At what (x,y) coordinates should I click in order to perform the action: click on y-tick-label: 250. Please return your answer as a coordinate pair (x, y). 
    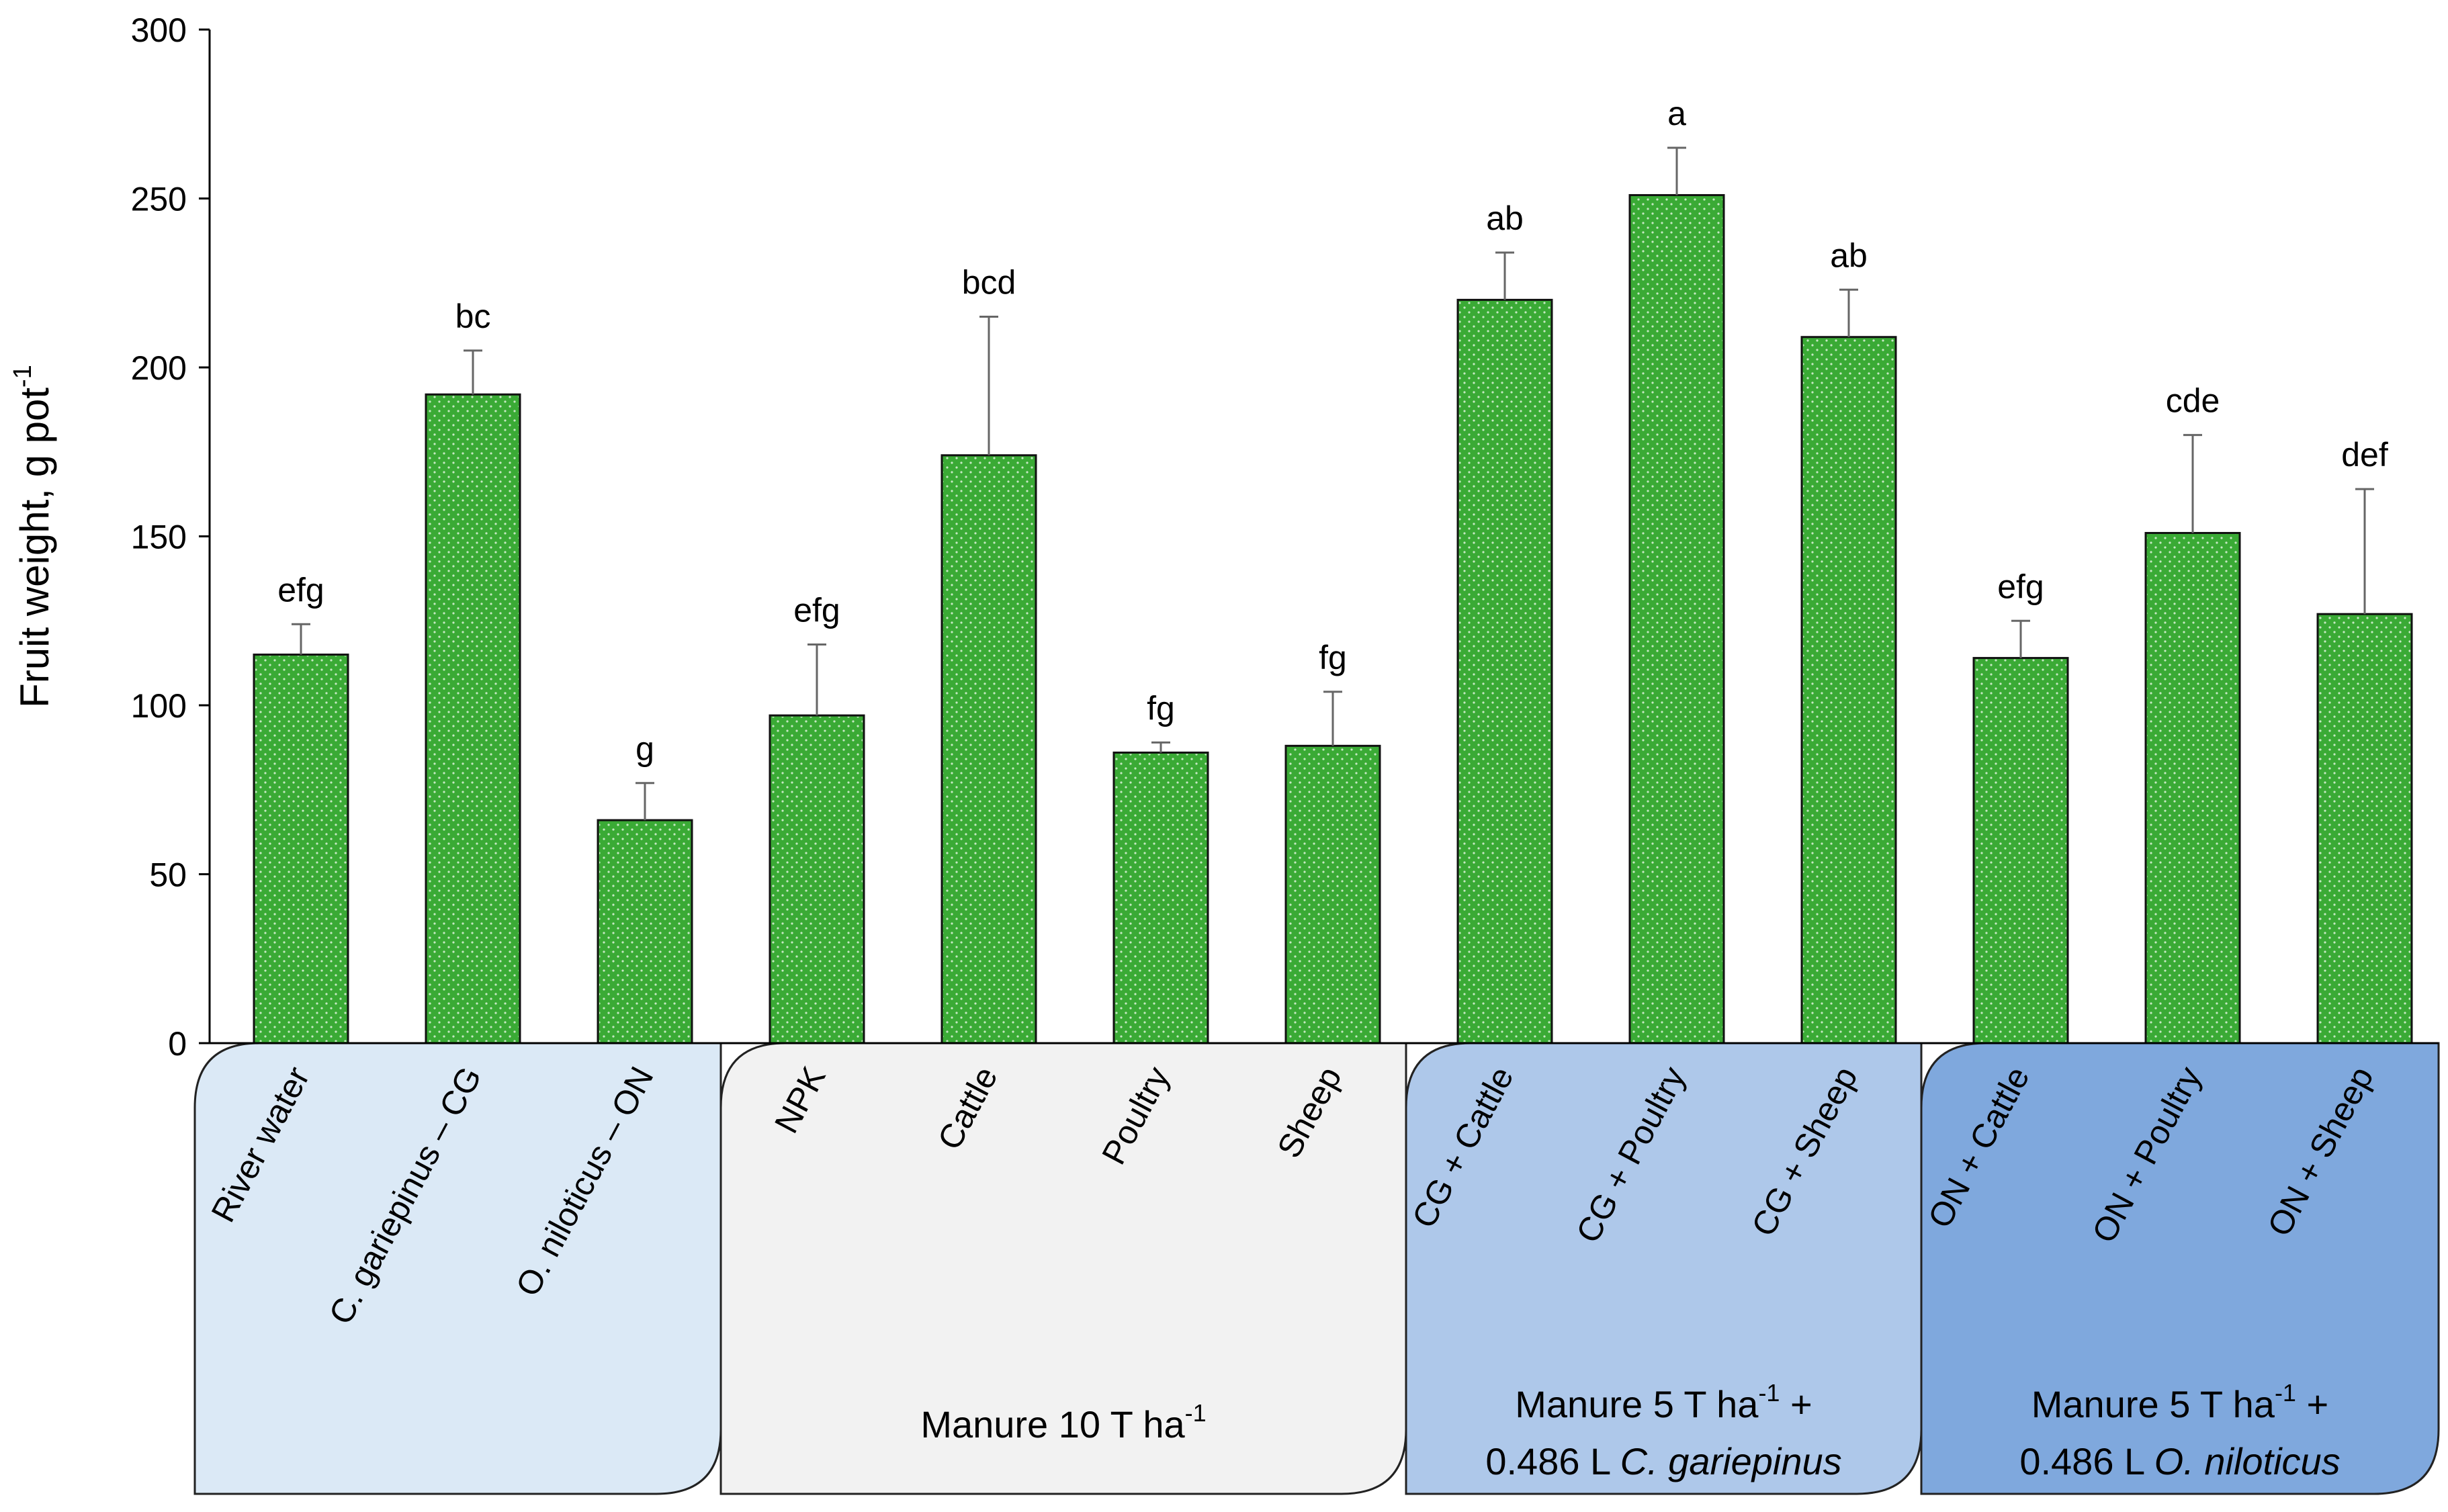
    Looking at the image, I should click on (159, 199).